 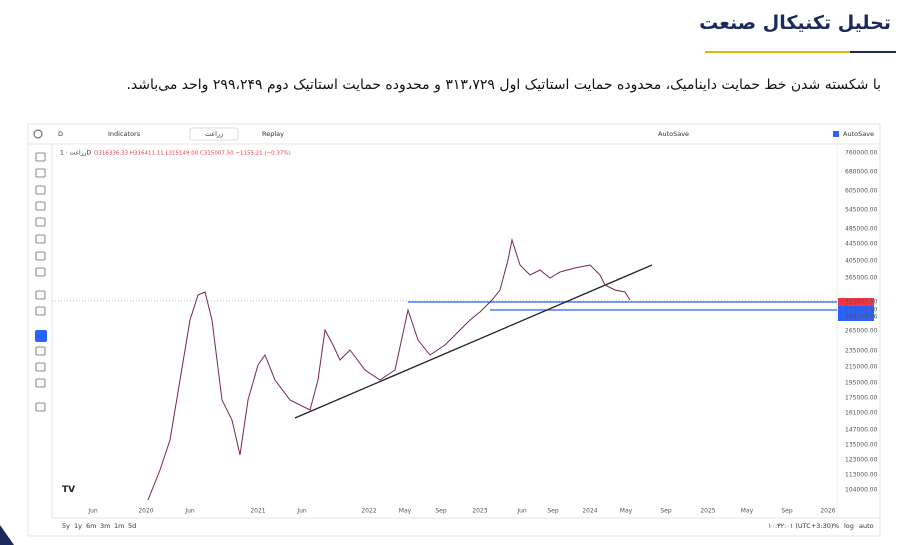 What do you see at coordinates (66, 526) in the screenshot?
I see `range-button: 5y` at bounding box center [66, 526].